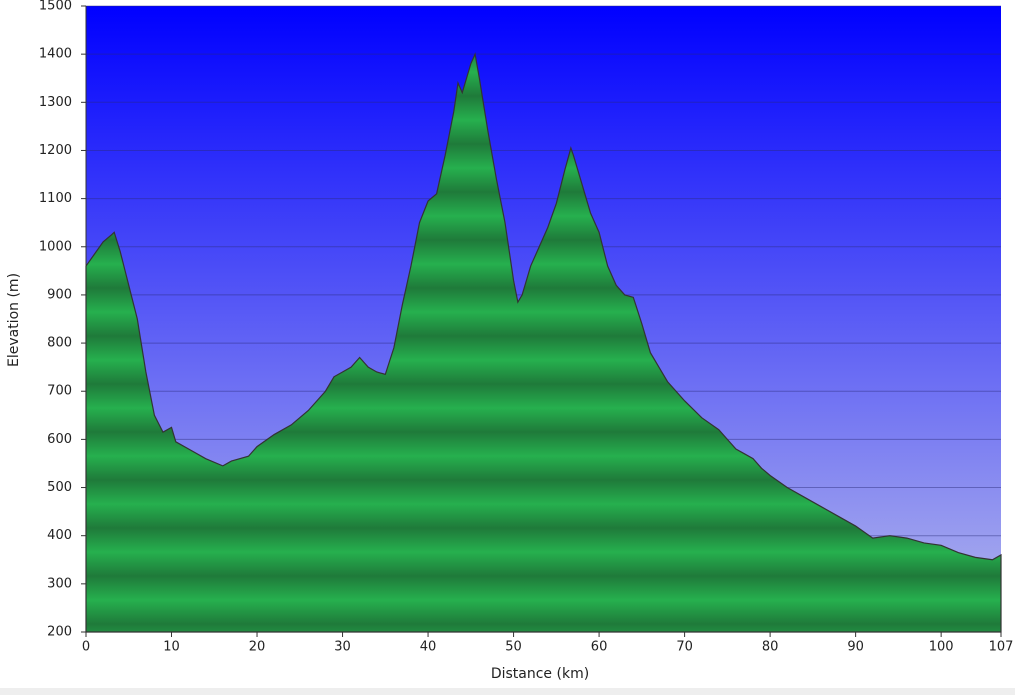 This screenshot has height=695, width=1015. Describe the element at coordinates (55, 246) in the screenshot. I see `y-tick-label: 1000` at that location.